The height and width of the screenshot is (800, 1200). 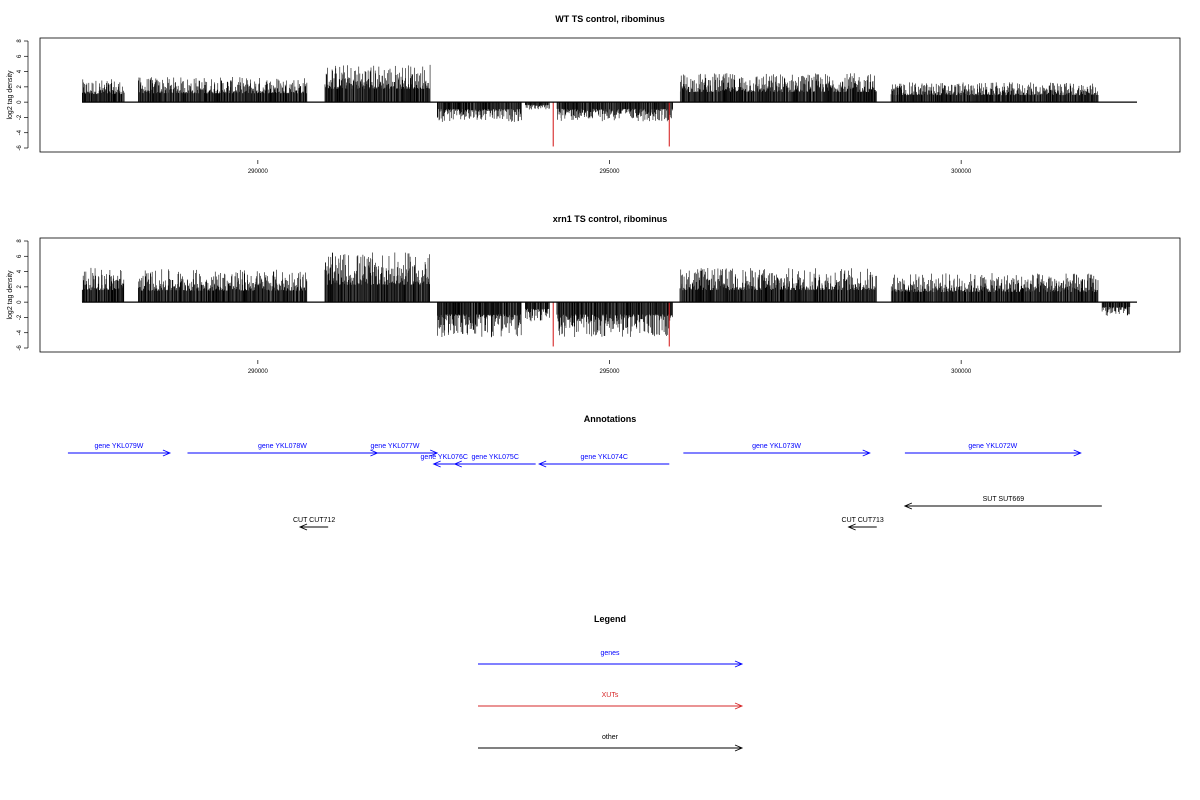 I want to click on feature-label: gene YKL077W, so click(x=395, y=446).